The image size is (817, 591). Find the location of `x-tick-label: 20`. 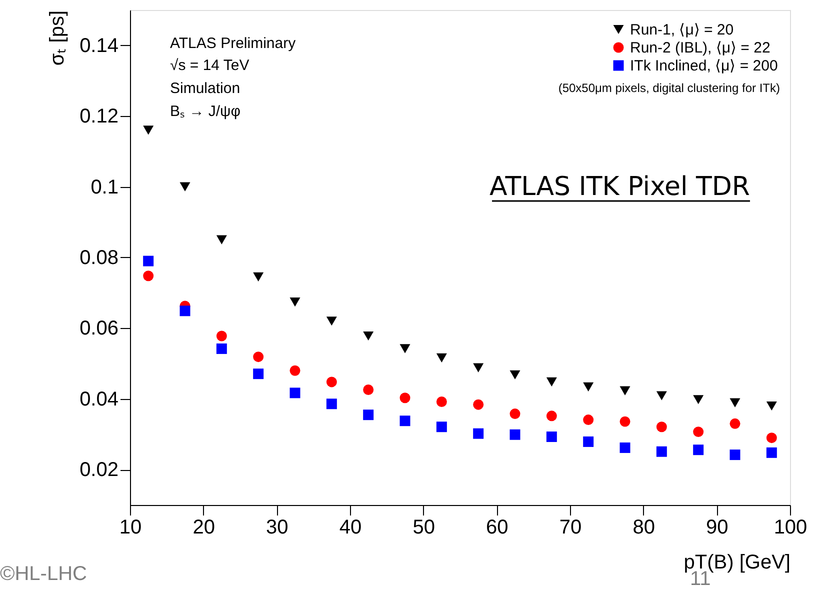

x-tick-label: 20 is located at coordinates (203, 527).